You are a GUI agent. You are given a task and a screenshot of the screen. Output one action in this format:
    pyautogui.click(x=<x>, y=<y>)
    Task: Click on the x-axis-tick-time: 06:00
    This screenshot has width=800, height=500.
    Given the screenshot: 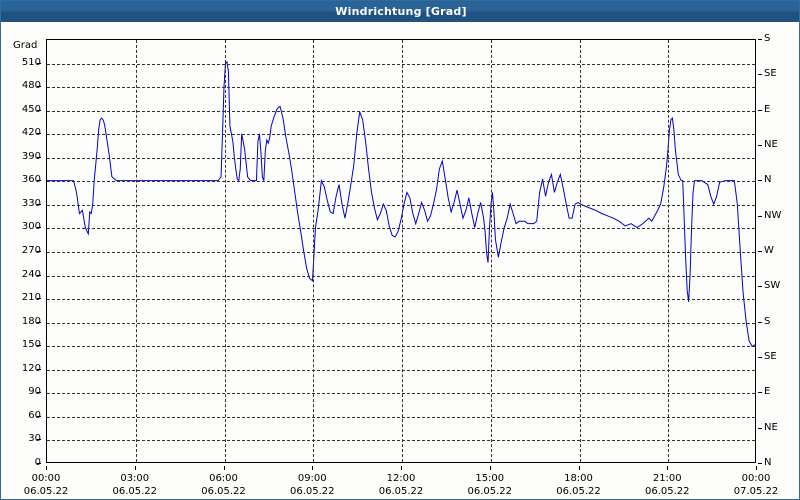 What is the action you would take?
    pyautogui.click(x=223, y=478)
    